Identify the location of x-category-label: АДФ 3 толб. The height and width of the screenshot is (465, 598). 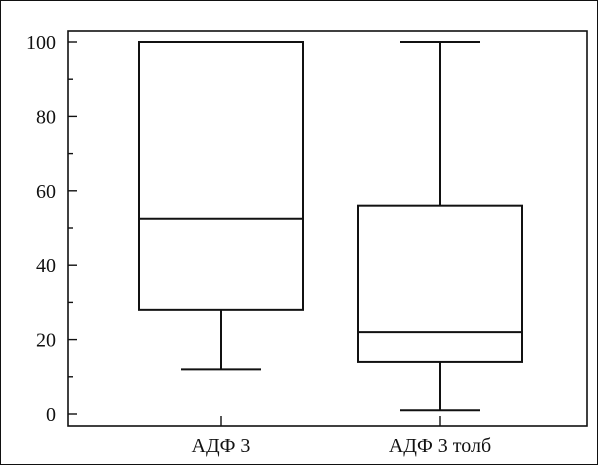
(440, 446).